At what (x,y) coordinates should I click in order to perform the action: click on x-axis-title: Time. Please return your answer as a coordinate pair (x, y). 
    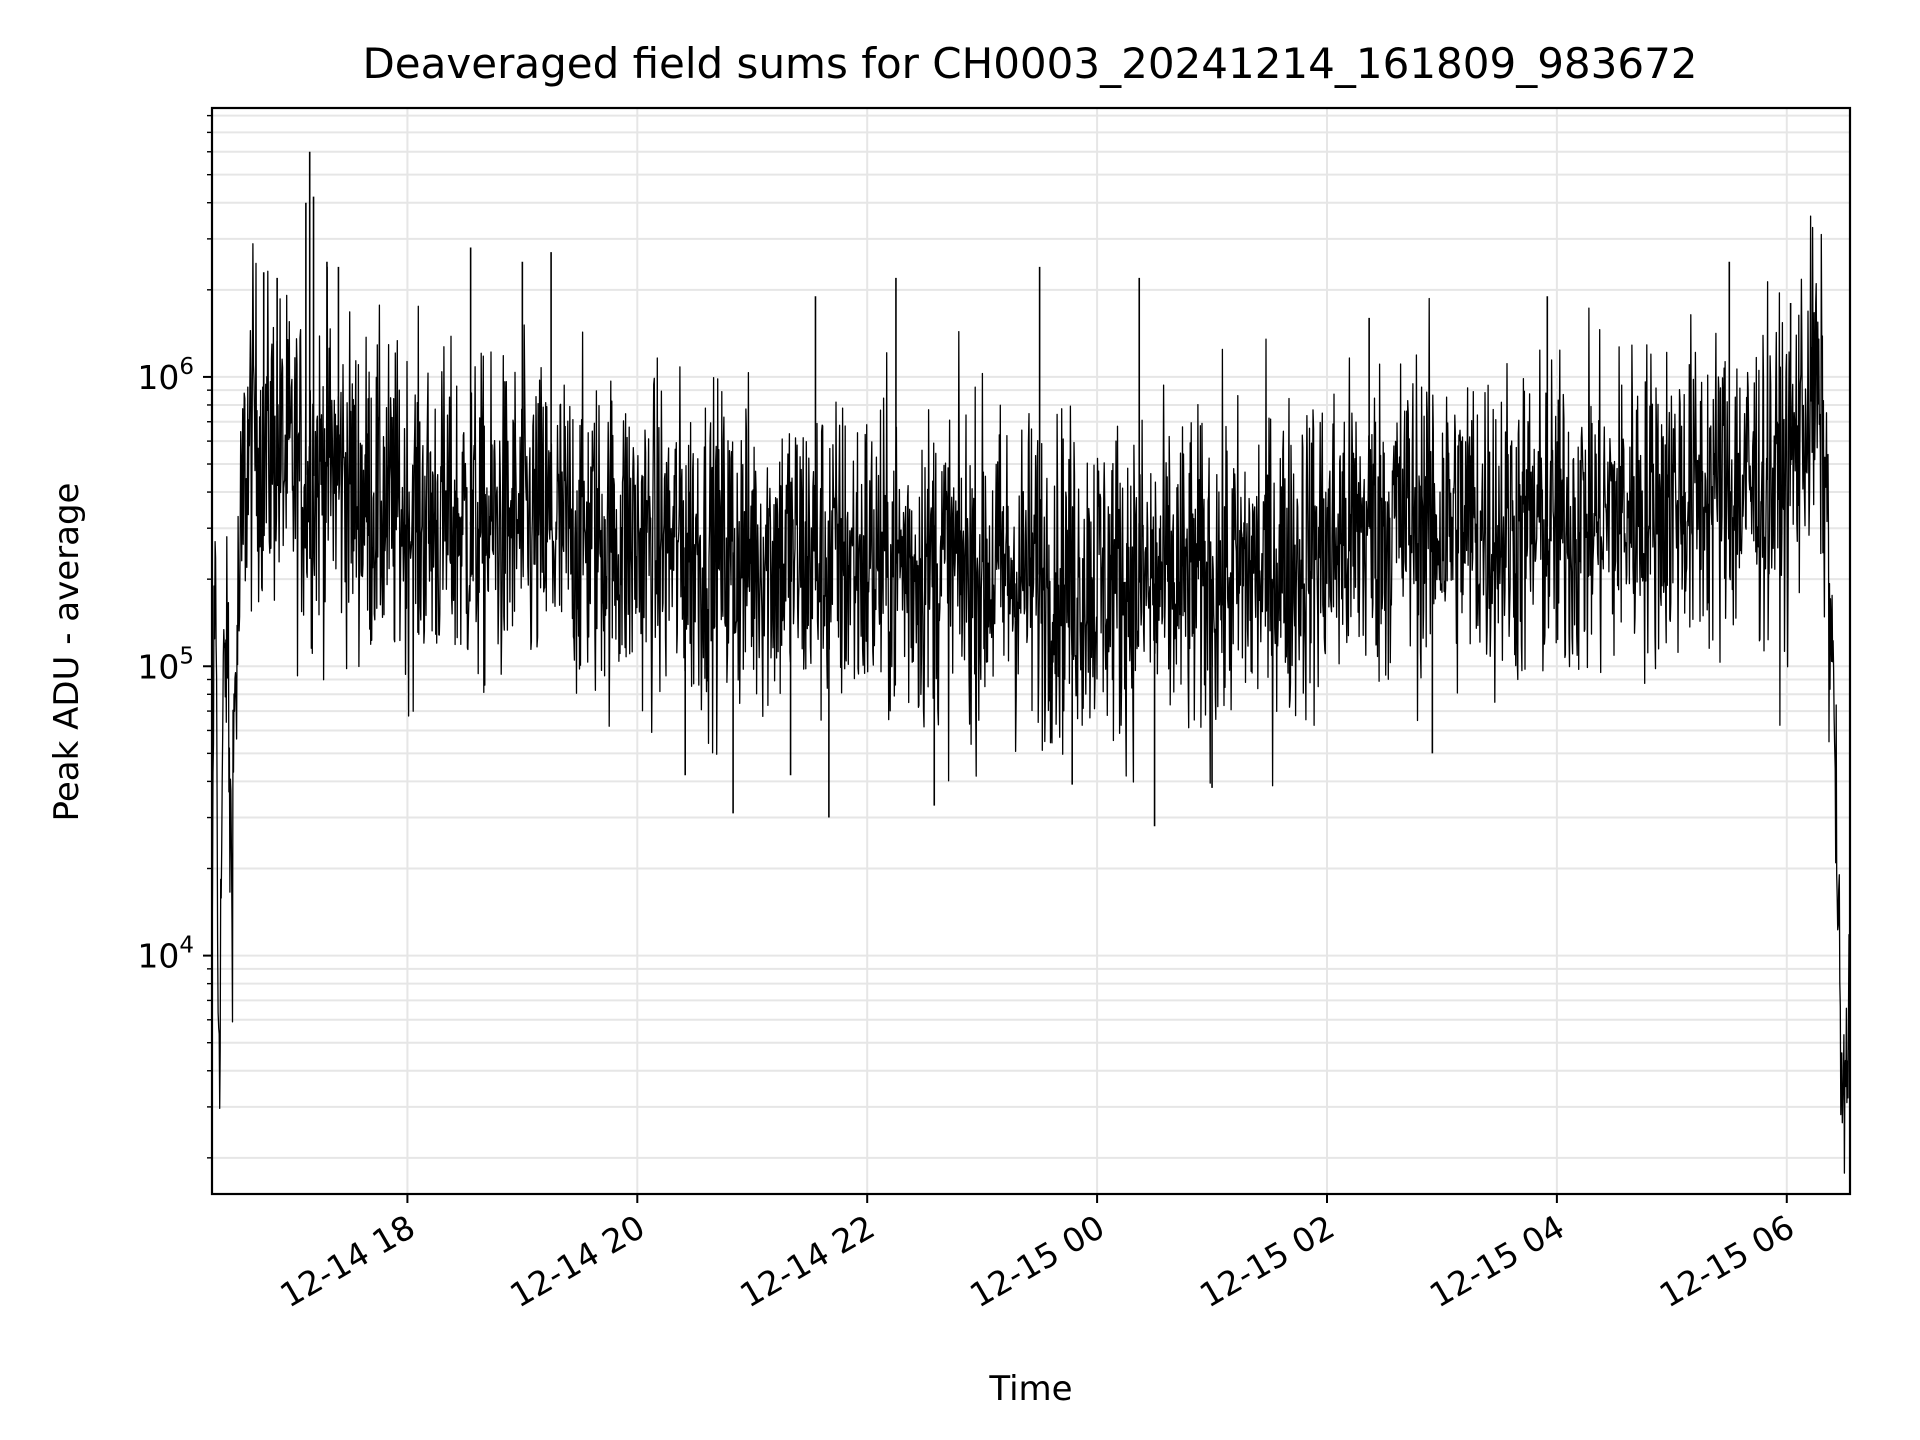
    Looking at the image, I should click on (1030, 1389).